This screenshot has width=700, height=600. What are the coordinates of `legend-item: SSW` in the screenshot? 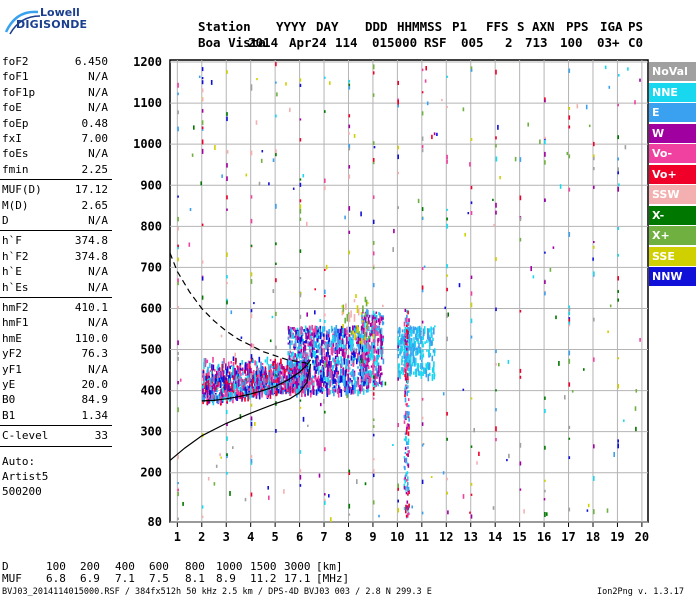 It's located at (672, 194).